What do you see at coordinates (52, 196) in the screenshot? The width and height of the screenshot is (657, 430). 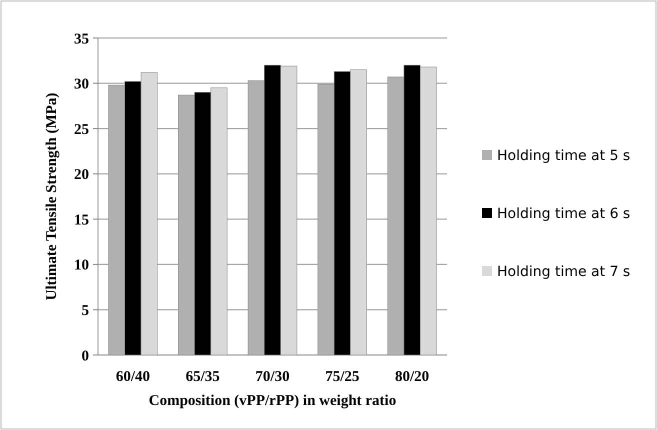 I see `y-axis-title: Ultimate Tensile Strength (MPa)` at bounding box center [52, 196].